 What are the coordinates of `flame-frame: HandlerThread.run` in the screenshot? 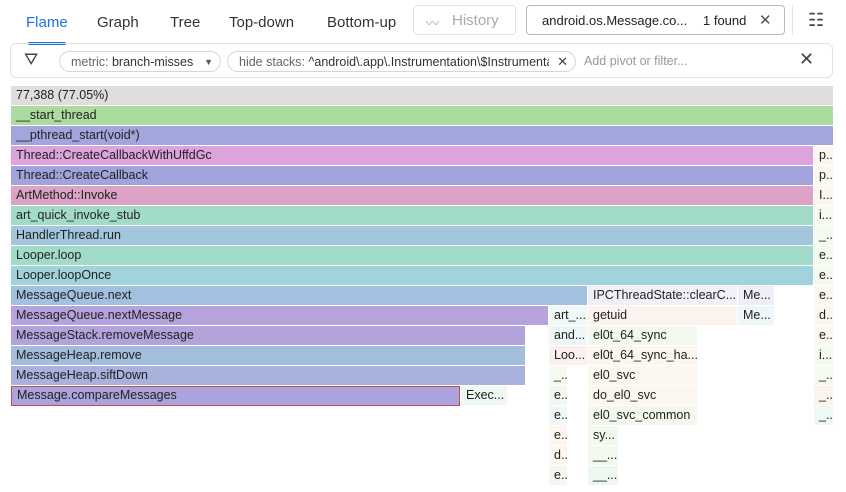 It's located at (412, 235).